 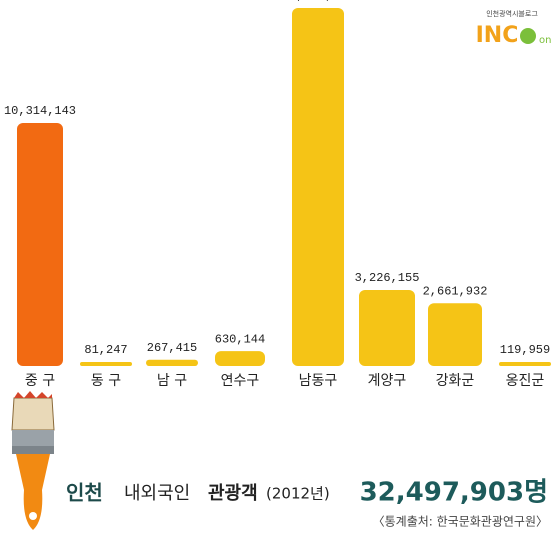 What do you see at coordinates (233, 493) in the screenshot?
I see `title-subject: 관광객` at bounding box center [233, 493].